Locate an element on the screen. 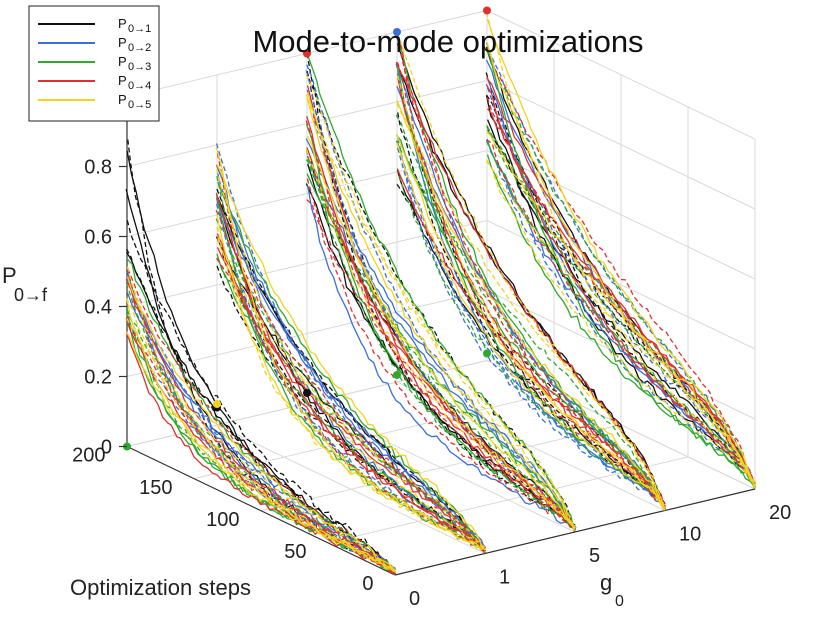 This screenshot has width=830, height=640. legend-label-sub: 0→1 is located at coordinates (139, 29).